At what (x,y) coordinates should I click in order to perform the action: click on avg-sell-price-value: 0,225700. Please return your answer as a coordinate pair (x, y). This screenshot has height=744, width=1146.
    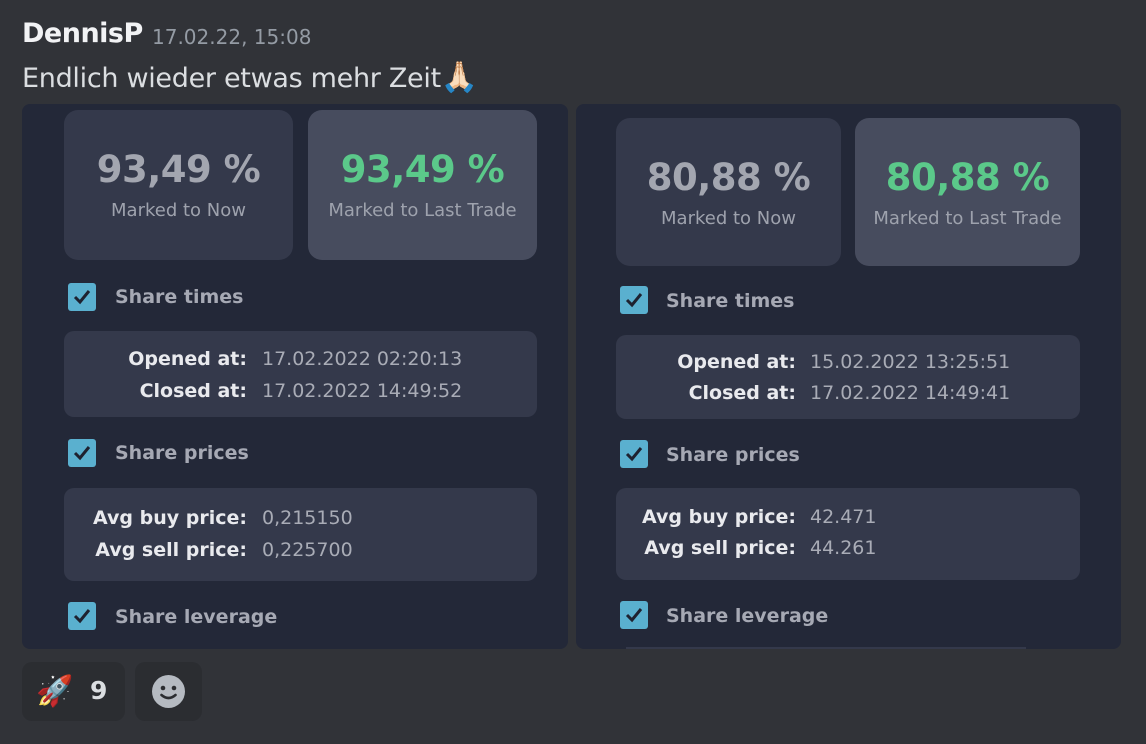
    Looking at the image, I should click on (307, 550).